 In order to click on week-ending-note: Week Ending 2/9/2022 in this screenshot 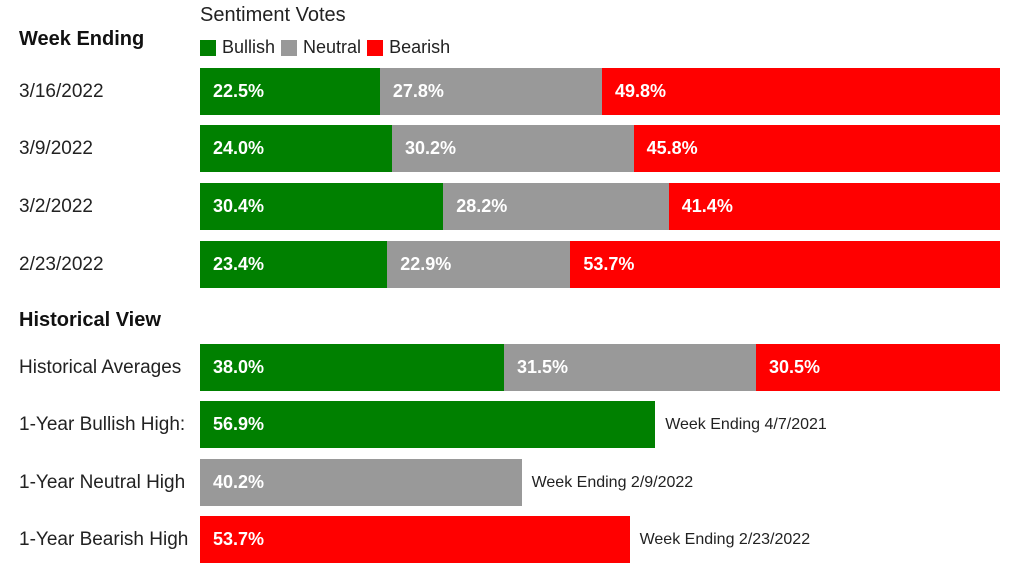, I will do `click(612, 482)`.